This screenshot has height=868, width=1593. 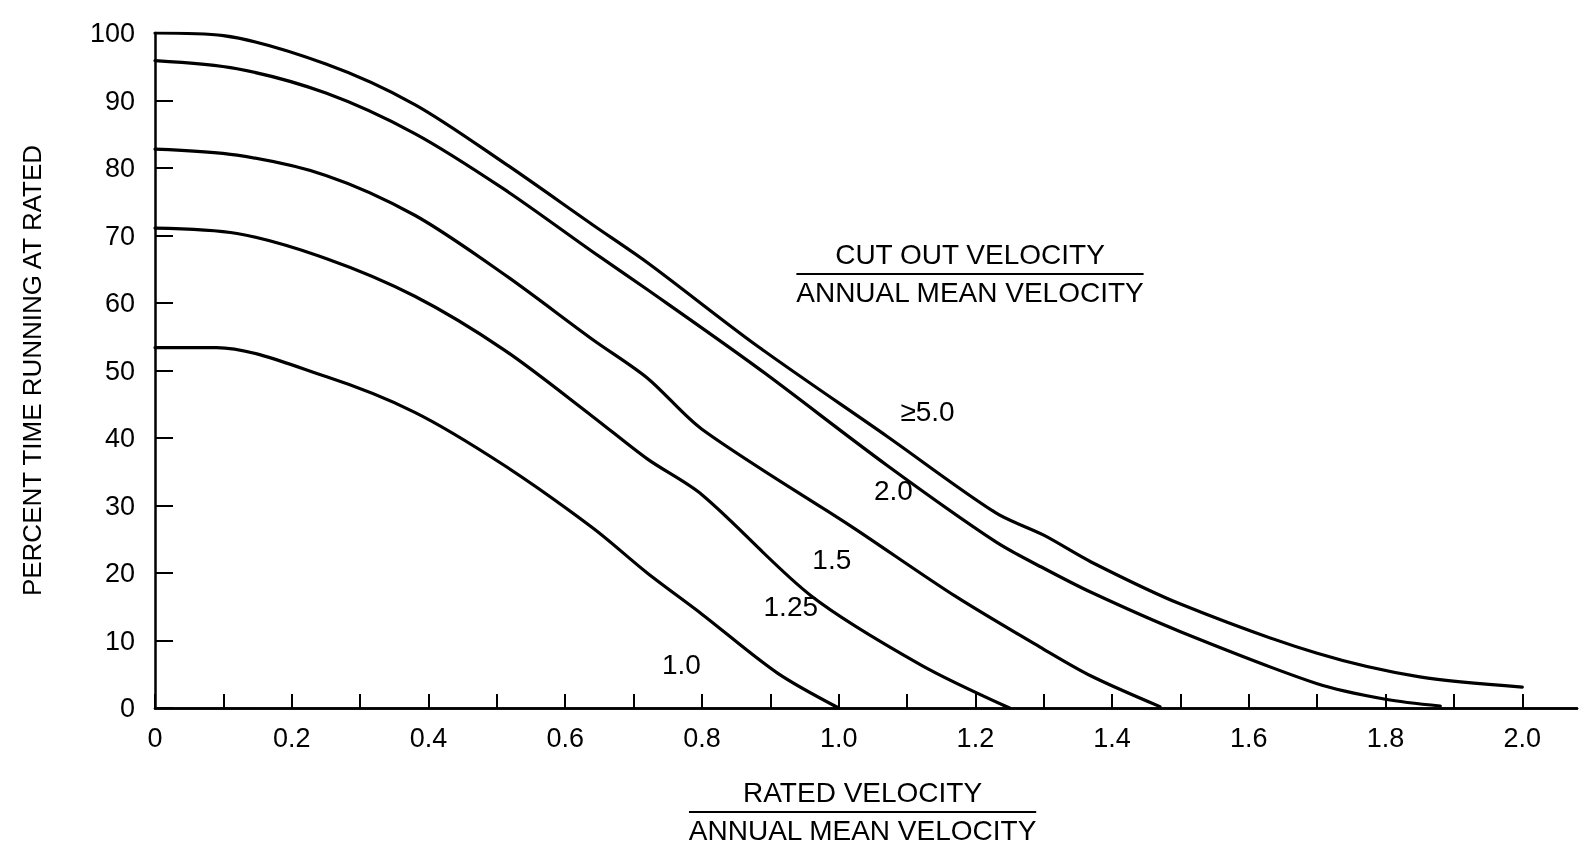 What do you see at coordinates (119, 640) in the screenshot?
I see `y-tick-label: 10` at bounding box center [119, 640].